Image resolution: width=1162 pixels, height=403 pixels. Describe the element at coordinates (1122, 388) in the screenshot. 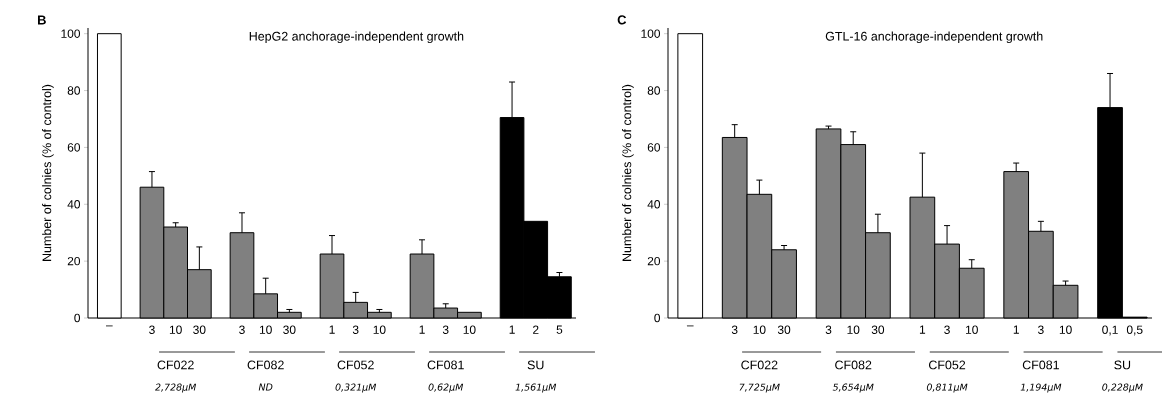

I see `text: 0,228μM` at that location.